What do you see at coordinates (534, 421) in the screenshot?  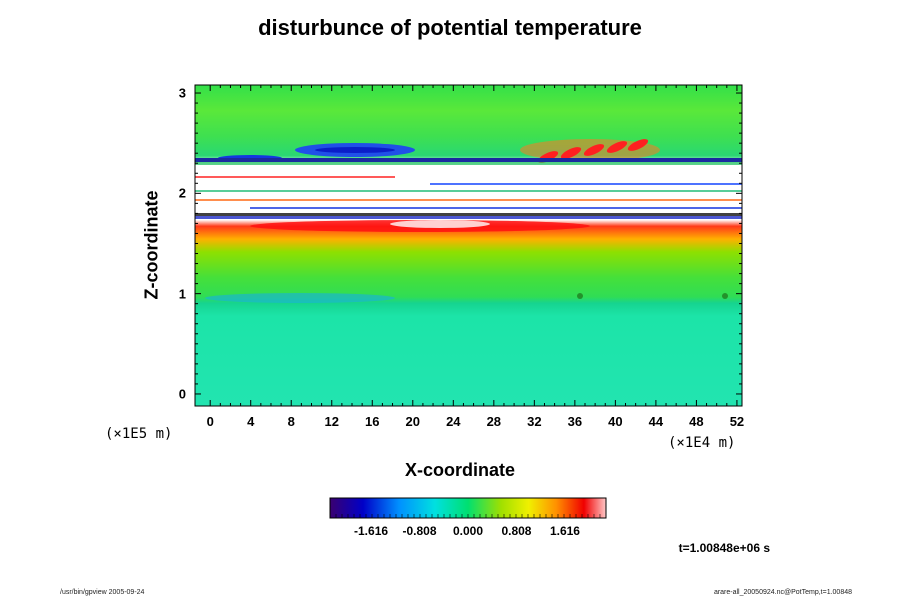 I see `x-tick-label: 32` at bounding box center [534, 421].